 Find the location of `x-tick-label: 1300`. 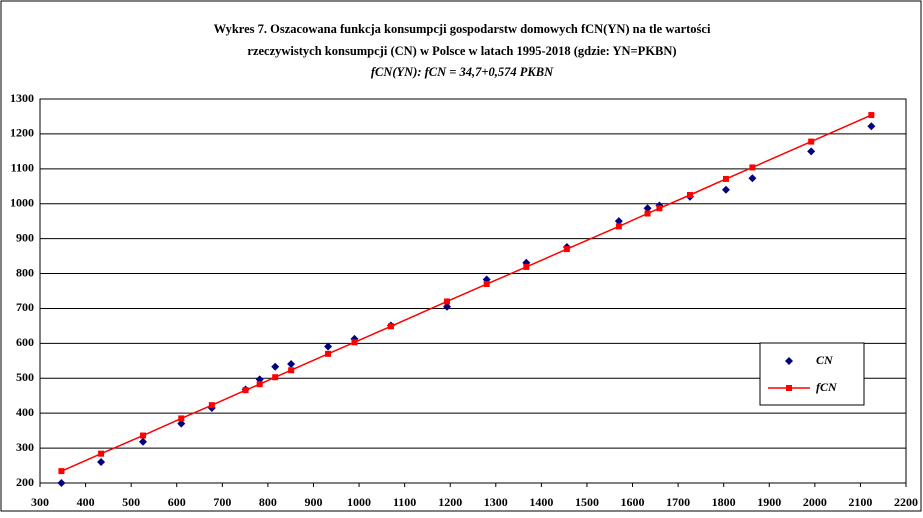

x-tick-label: 1300 is located at coordinates (496, 502).